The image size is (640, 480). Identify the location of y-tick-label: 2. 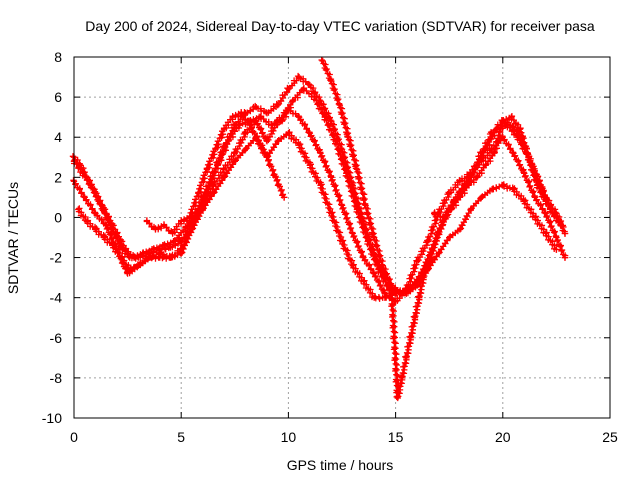
(58, 177).